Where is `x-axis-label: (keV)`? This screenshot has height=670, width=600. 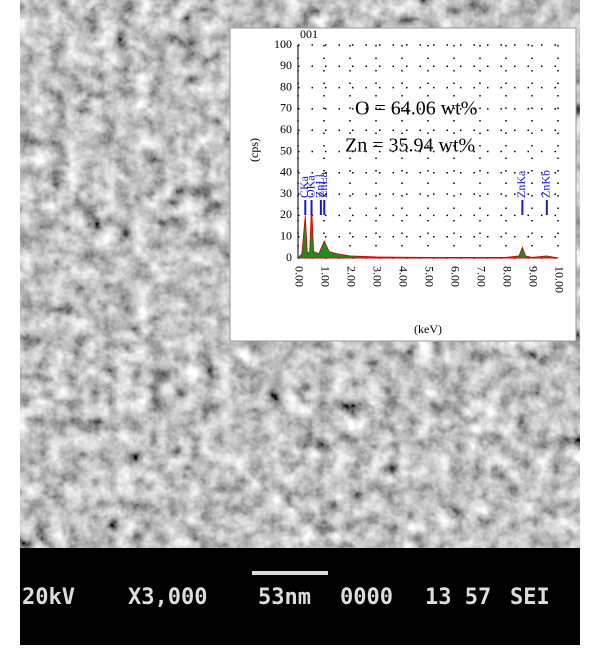 x-axis-label: (keV) is located at coordinates (428, 329).